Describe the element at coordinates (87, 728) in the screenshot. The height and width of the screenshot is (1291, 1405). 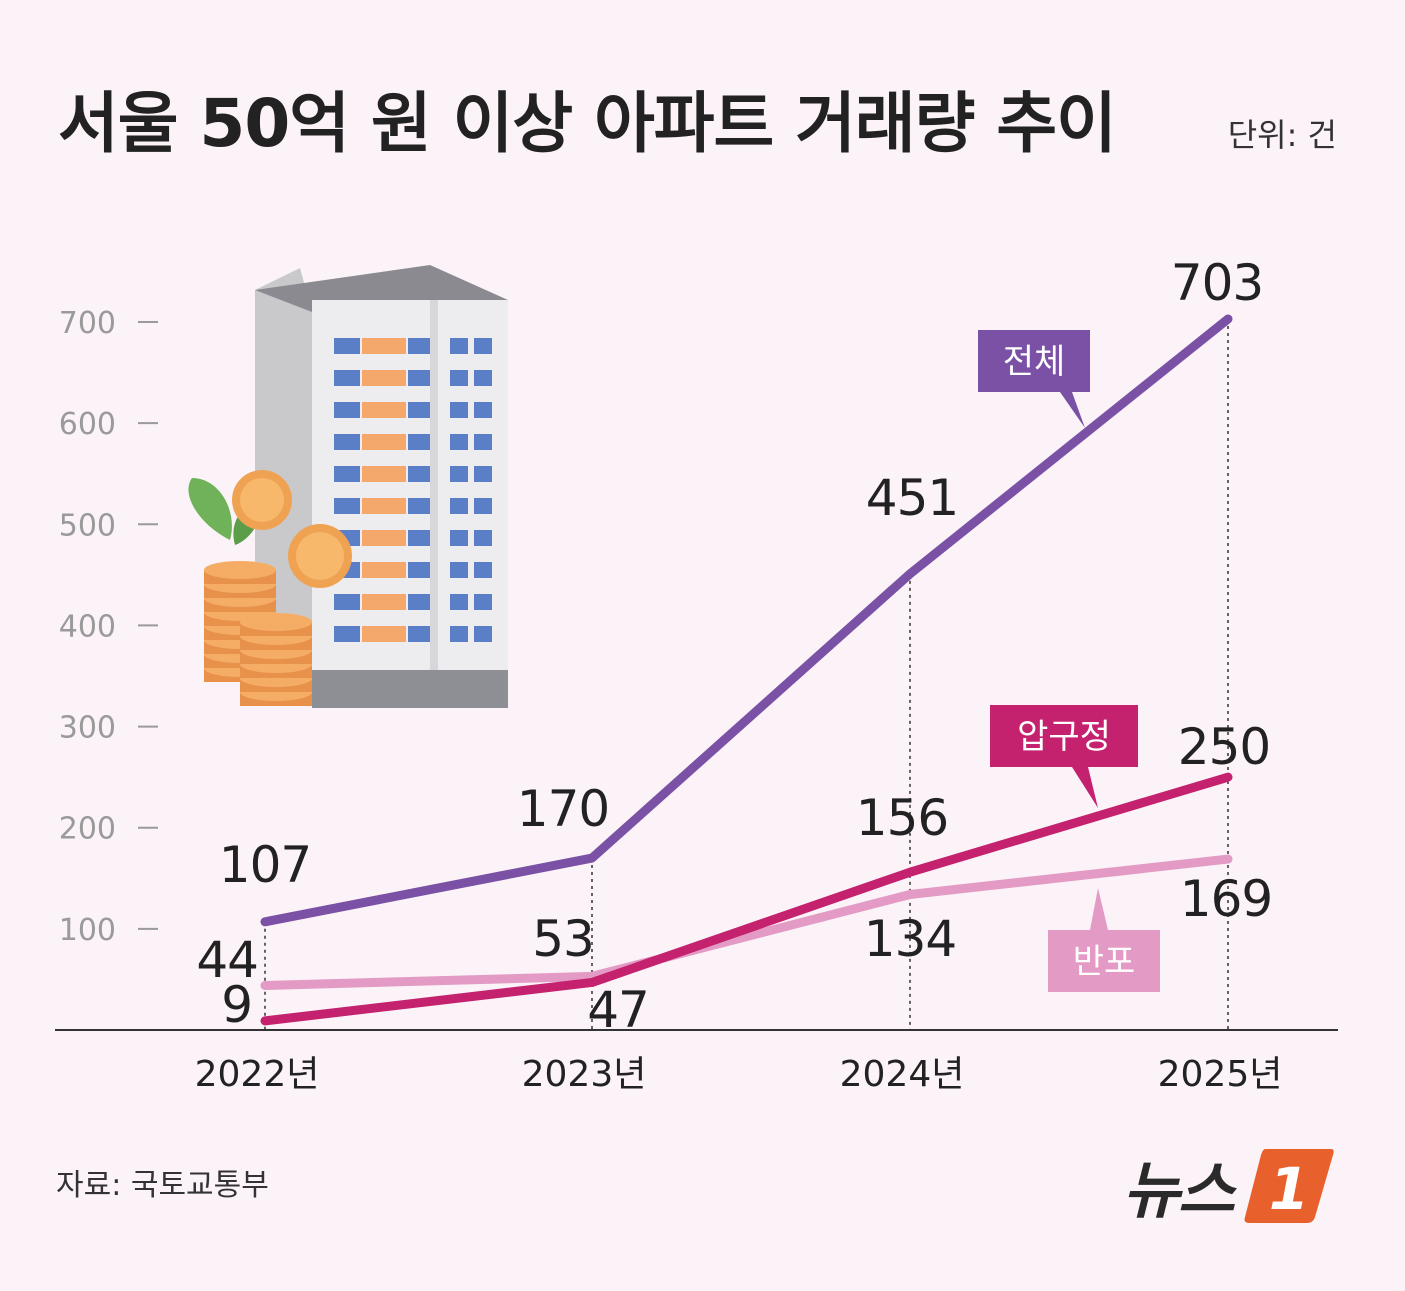
I see `y-tick-label: 300` at that location.